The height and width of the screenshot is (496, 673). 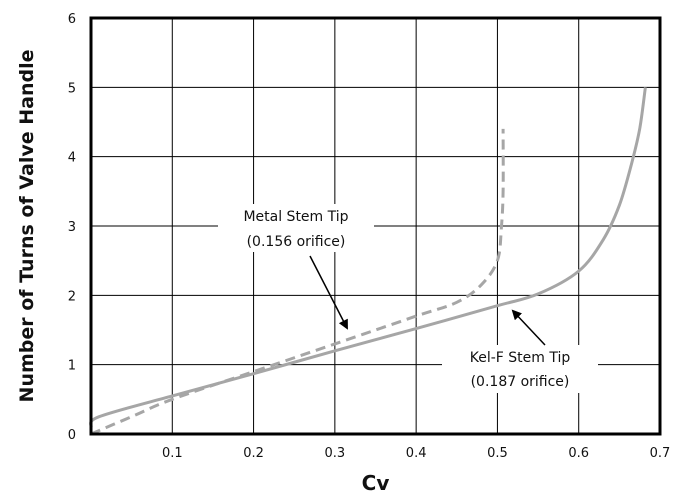 I want to click on x-tick-label: 0.7, so click(x=660, y=453).